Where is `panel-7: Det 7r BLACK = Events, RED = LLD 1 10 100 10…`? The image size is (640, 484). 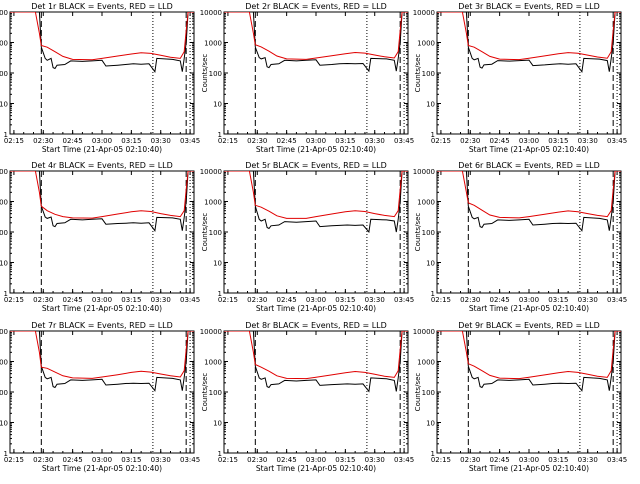 panel-7: Det 7r BLACK = Events, RED = LLD 1 10 100 10… is located at coordinates (100, 397).